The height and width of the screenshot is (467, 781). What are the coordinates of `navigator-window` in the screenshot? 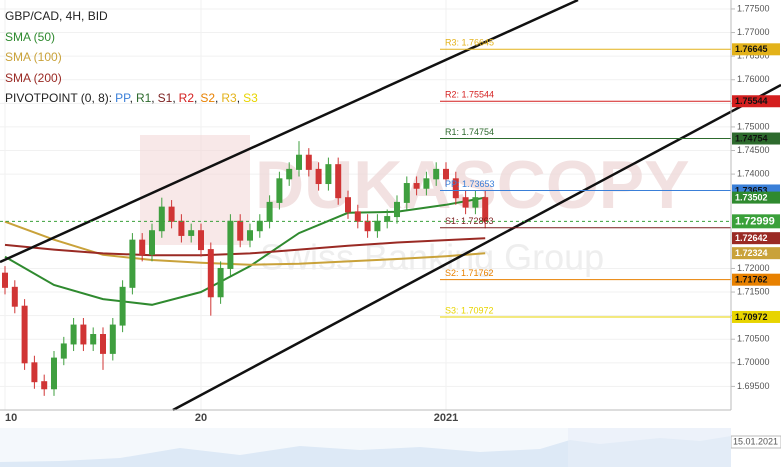 It's located at (649, 447).